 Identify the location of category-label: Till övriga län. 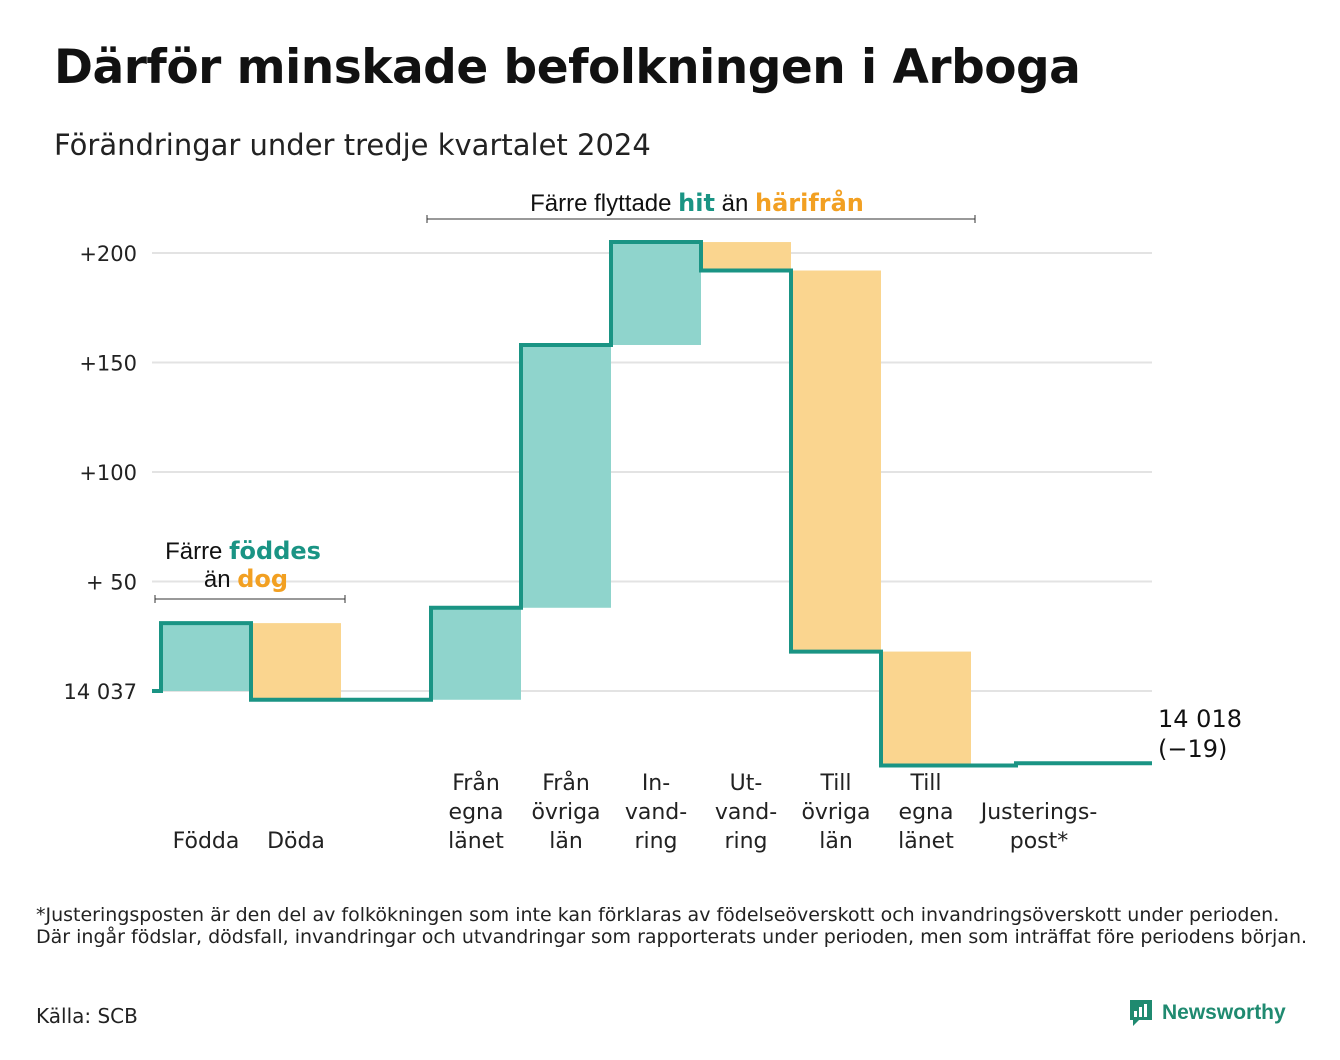
(835, 812).